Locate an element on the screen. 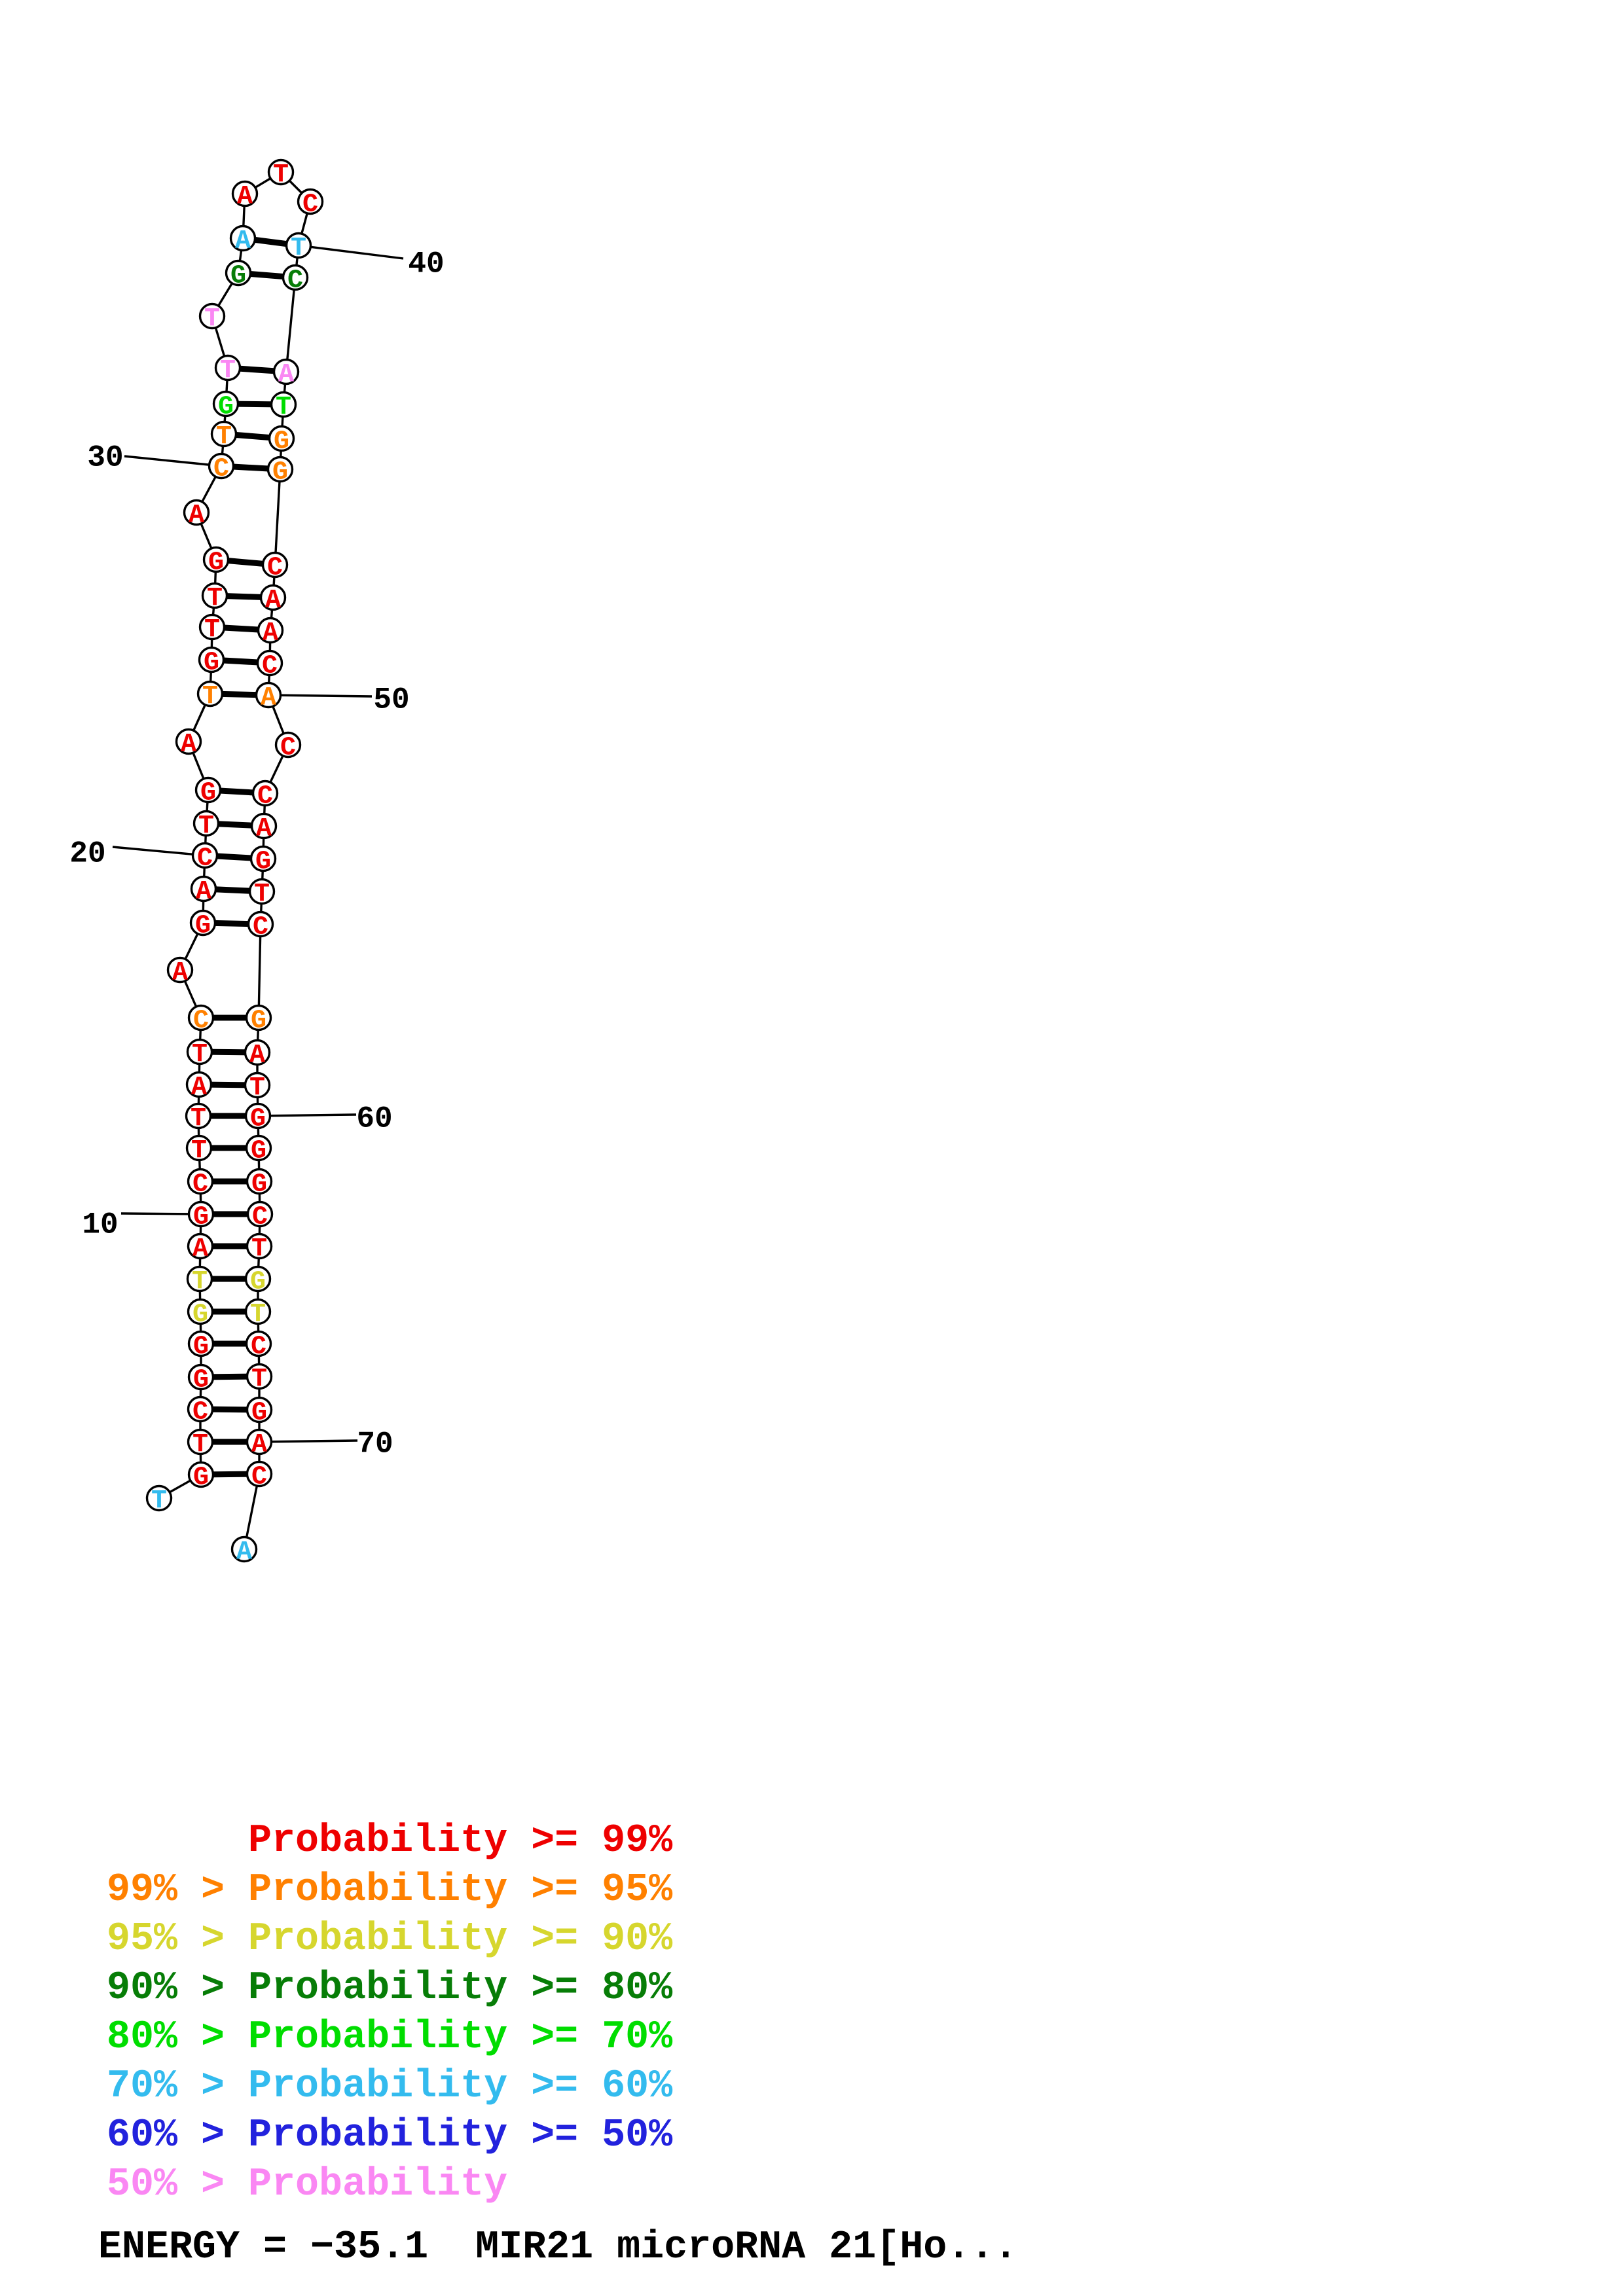  nucleotide-base-42: A is located at coordinates (286, 374).